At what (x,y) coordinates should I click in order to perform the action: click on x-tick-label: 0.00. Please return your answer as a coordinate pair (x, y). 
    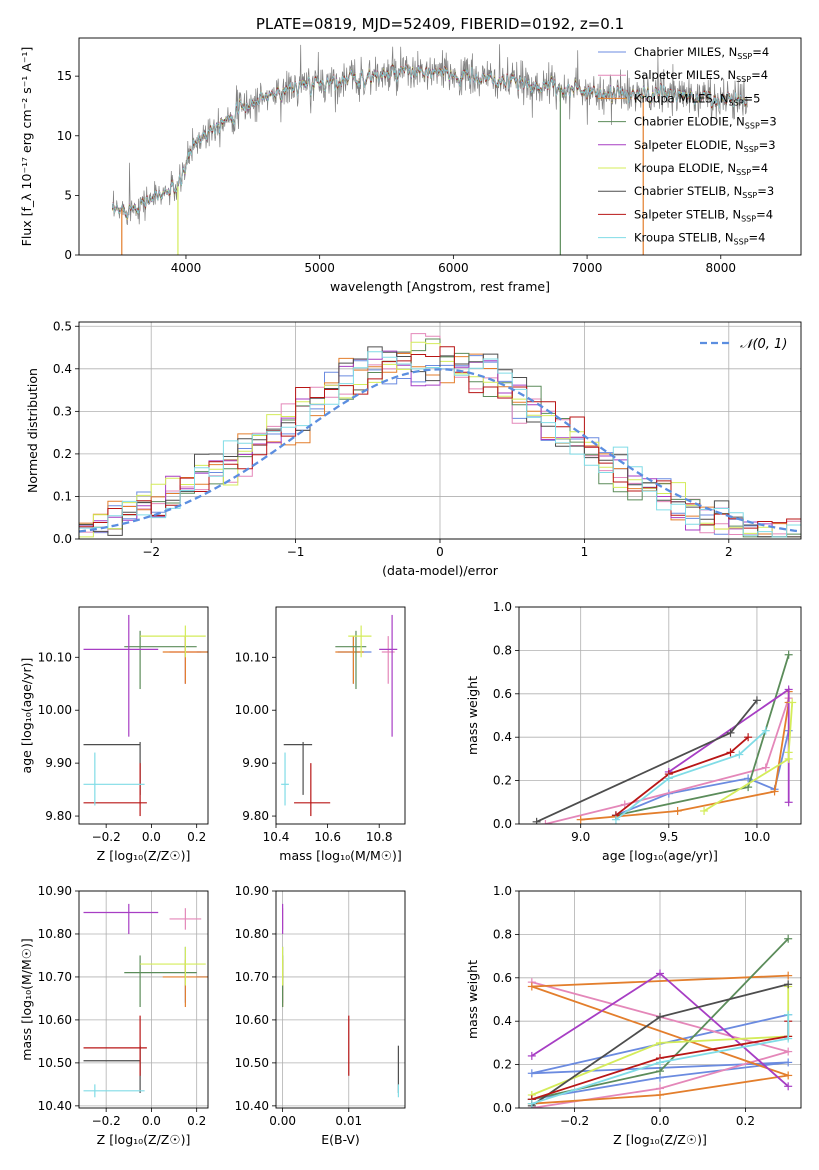
    Looking at the image, I should click on (282, 1121).